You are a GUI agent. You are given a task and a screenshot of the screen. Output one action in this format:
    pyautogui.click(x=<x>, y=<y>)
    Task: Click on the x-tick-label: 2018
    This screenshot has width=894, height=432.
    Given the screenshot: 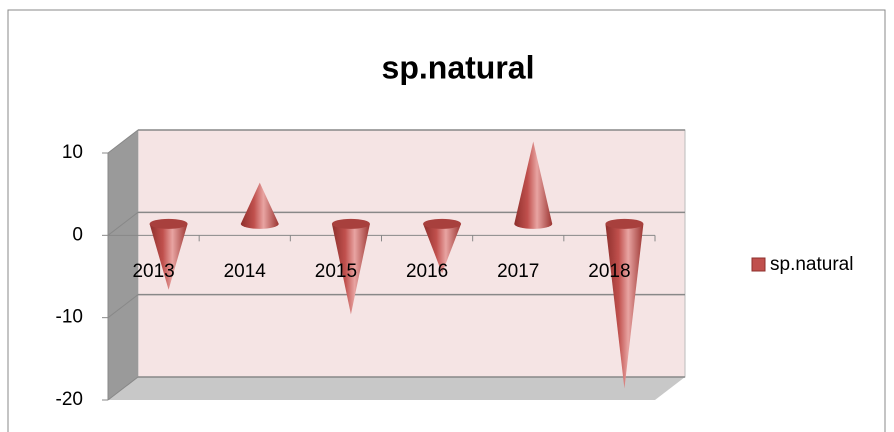 What is the action you would take?
    pyautogui.click(x=609, y=271)
    